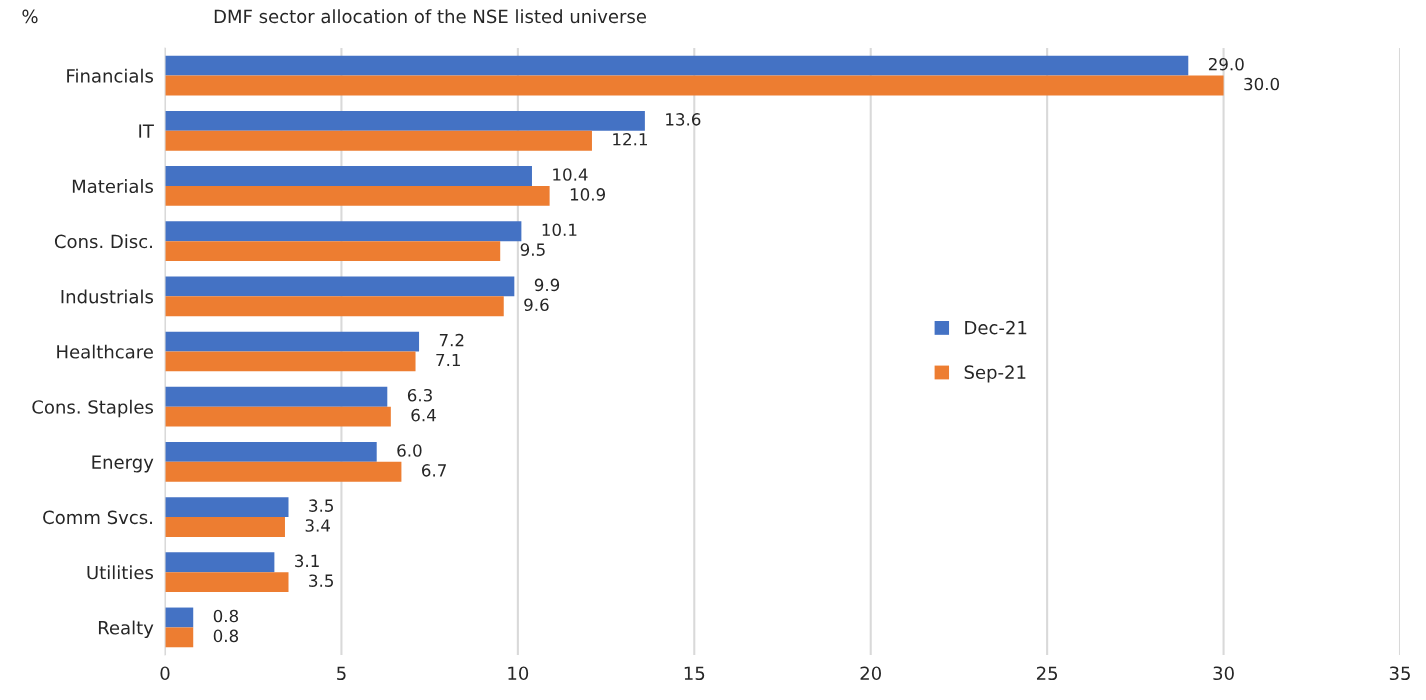  What do you see at coordinates (870, 673) in the screenshot?
I see `x-tick-label: 20` at bounding box center [870, 673].